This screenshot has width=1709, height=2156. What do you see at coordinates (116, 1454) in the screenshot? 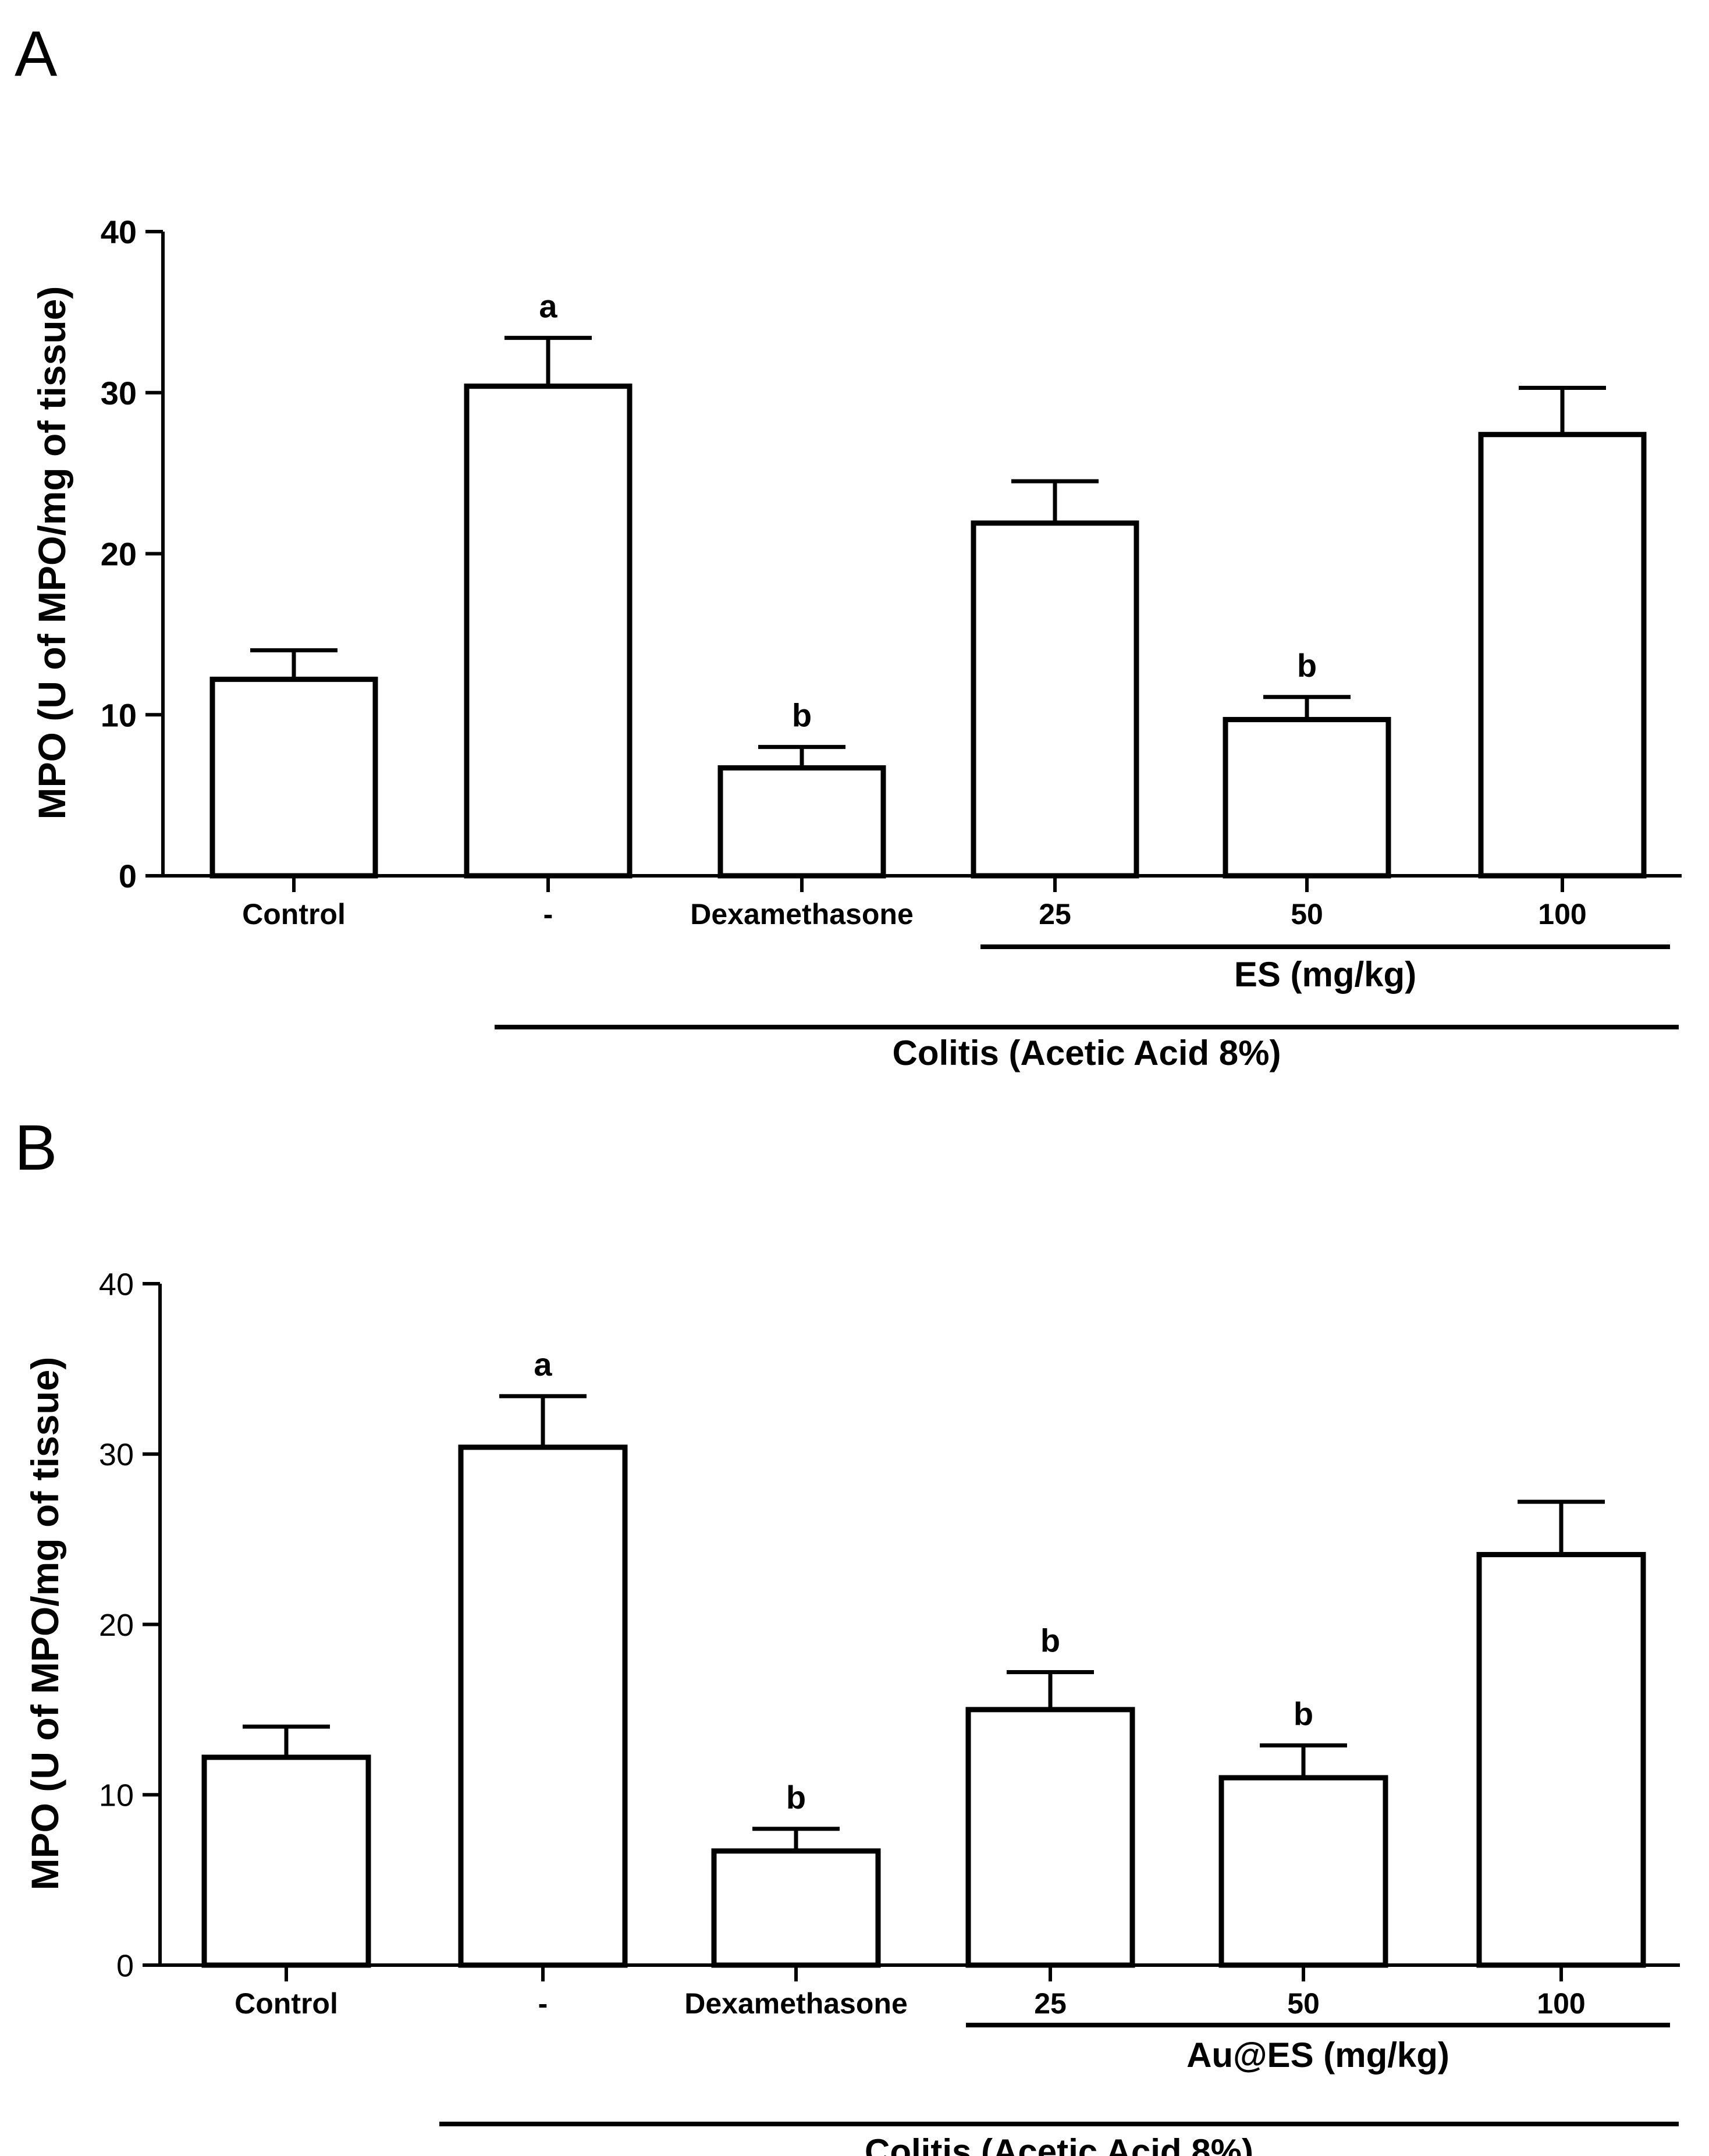
I see `panel-1-y-tick-label: 30` at bounding box center [116, 1454].